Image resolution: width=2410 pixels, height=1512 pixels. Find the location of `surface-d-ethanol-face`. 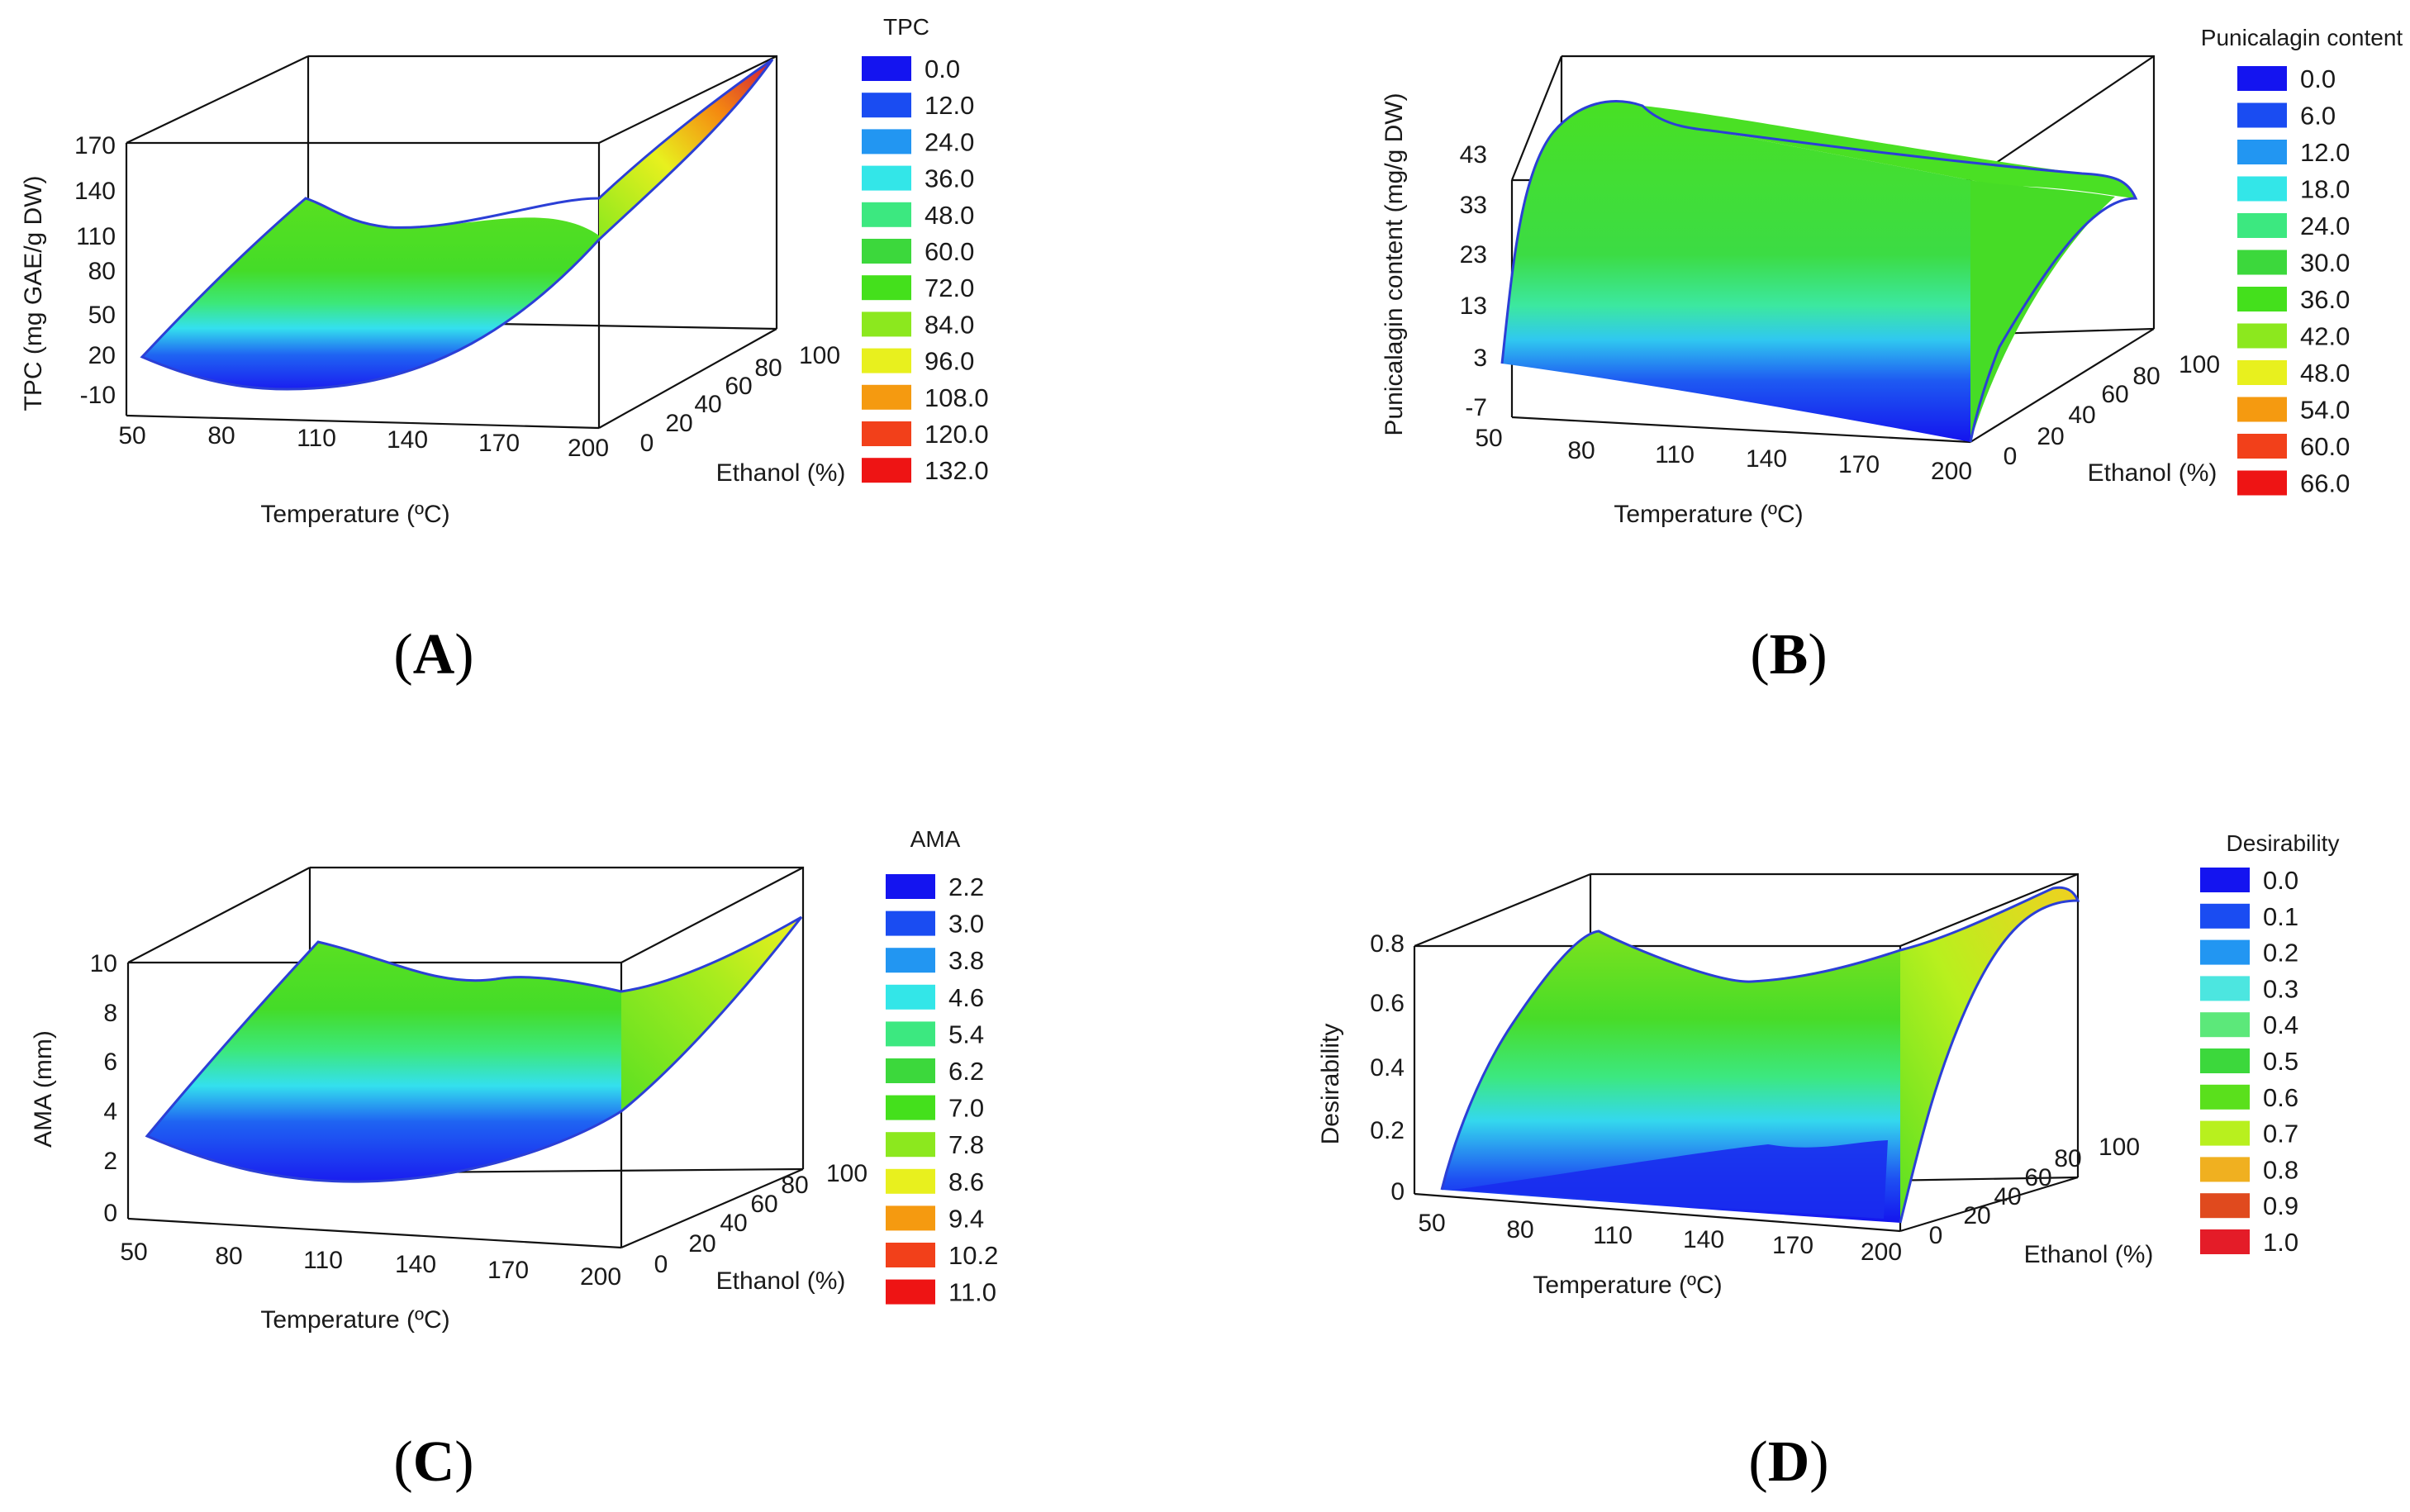

surface-d-ethanol-face is located at coordinates (1989, 1055).